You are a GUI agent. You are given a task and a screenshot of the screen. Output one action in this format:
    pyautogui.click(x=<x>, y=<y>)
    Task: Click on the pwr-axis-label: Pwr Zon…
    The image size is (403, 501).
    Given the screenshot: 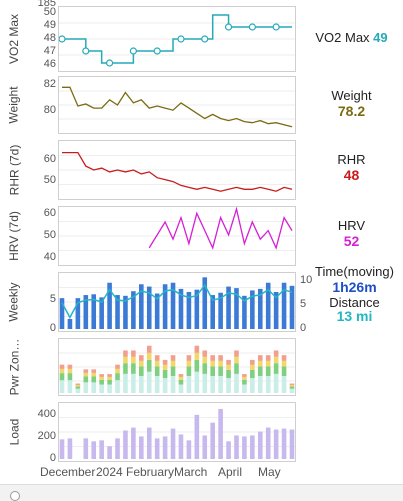 What is the action you would take?
    pyautogui.click(x=14, y=367)
    